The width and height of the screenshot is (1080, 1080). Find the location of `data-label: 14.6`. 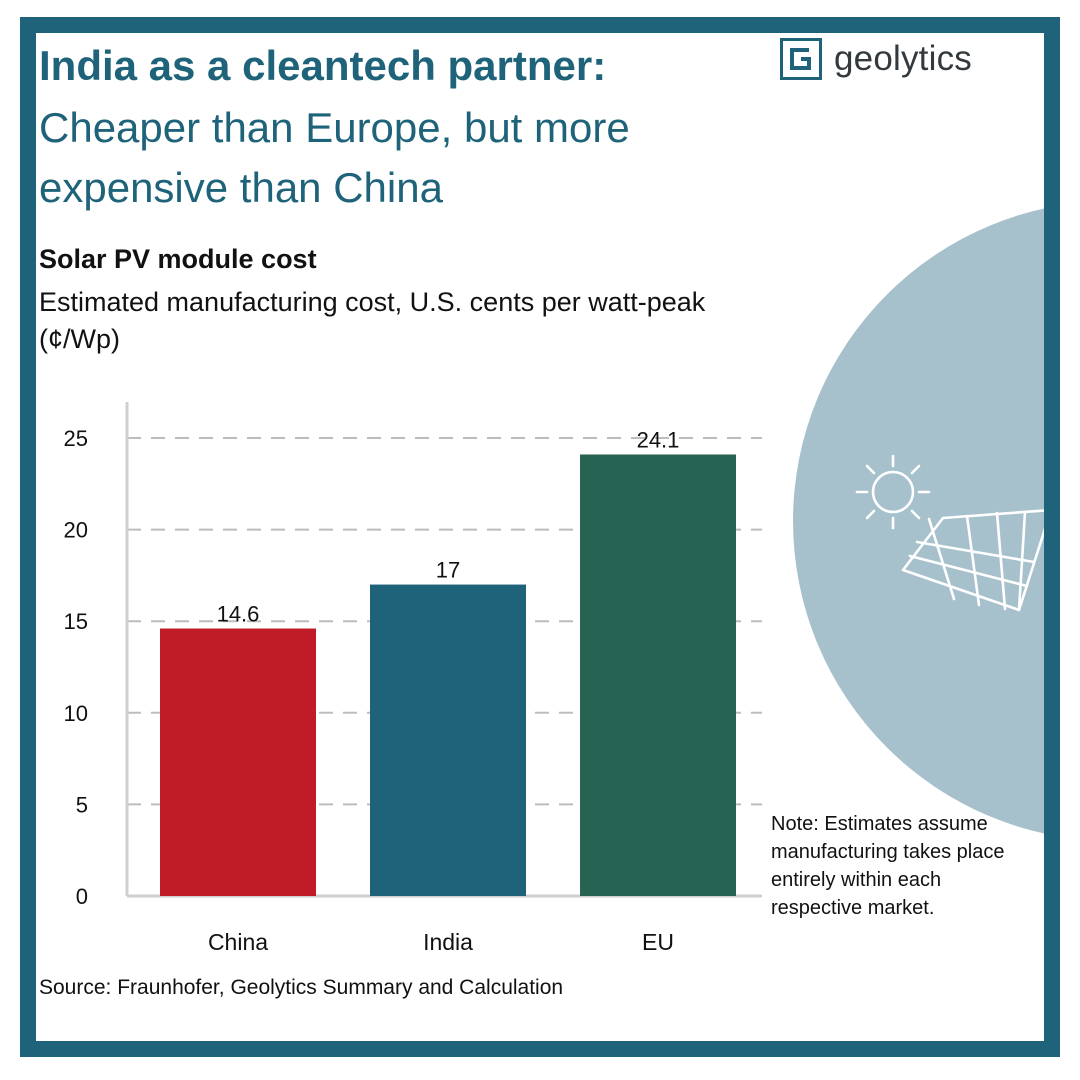

data-label: 14.6 is located at coordinates (238, 614).